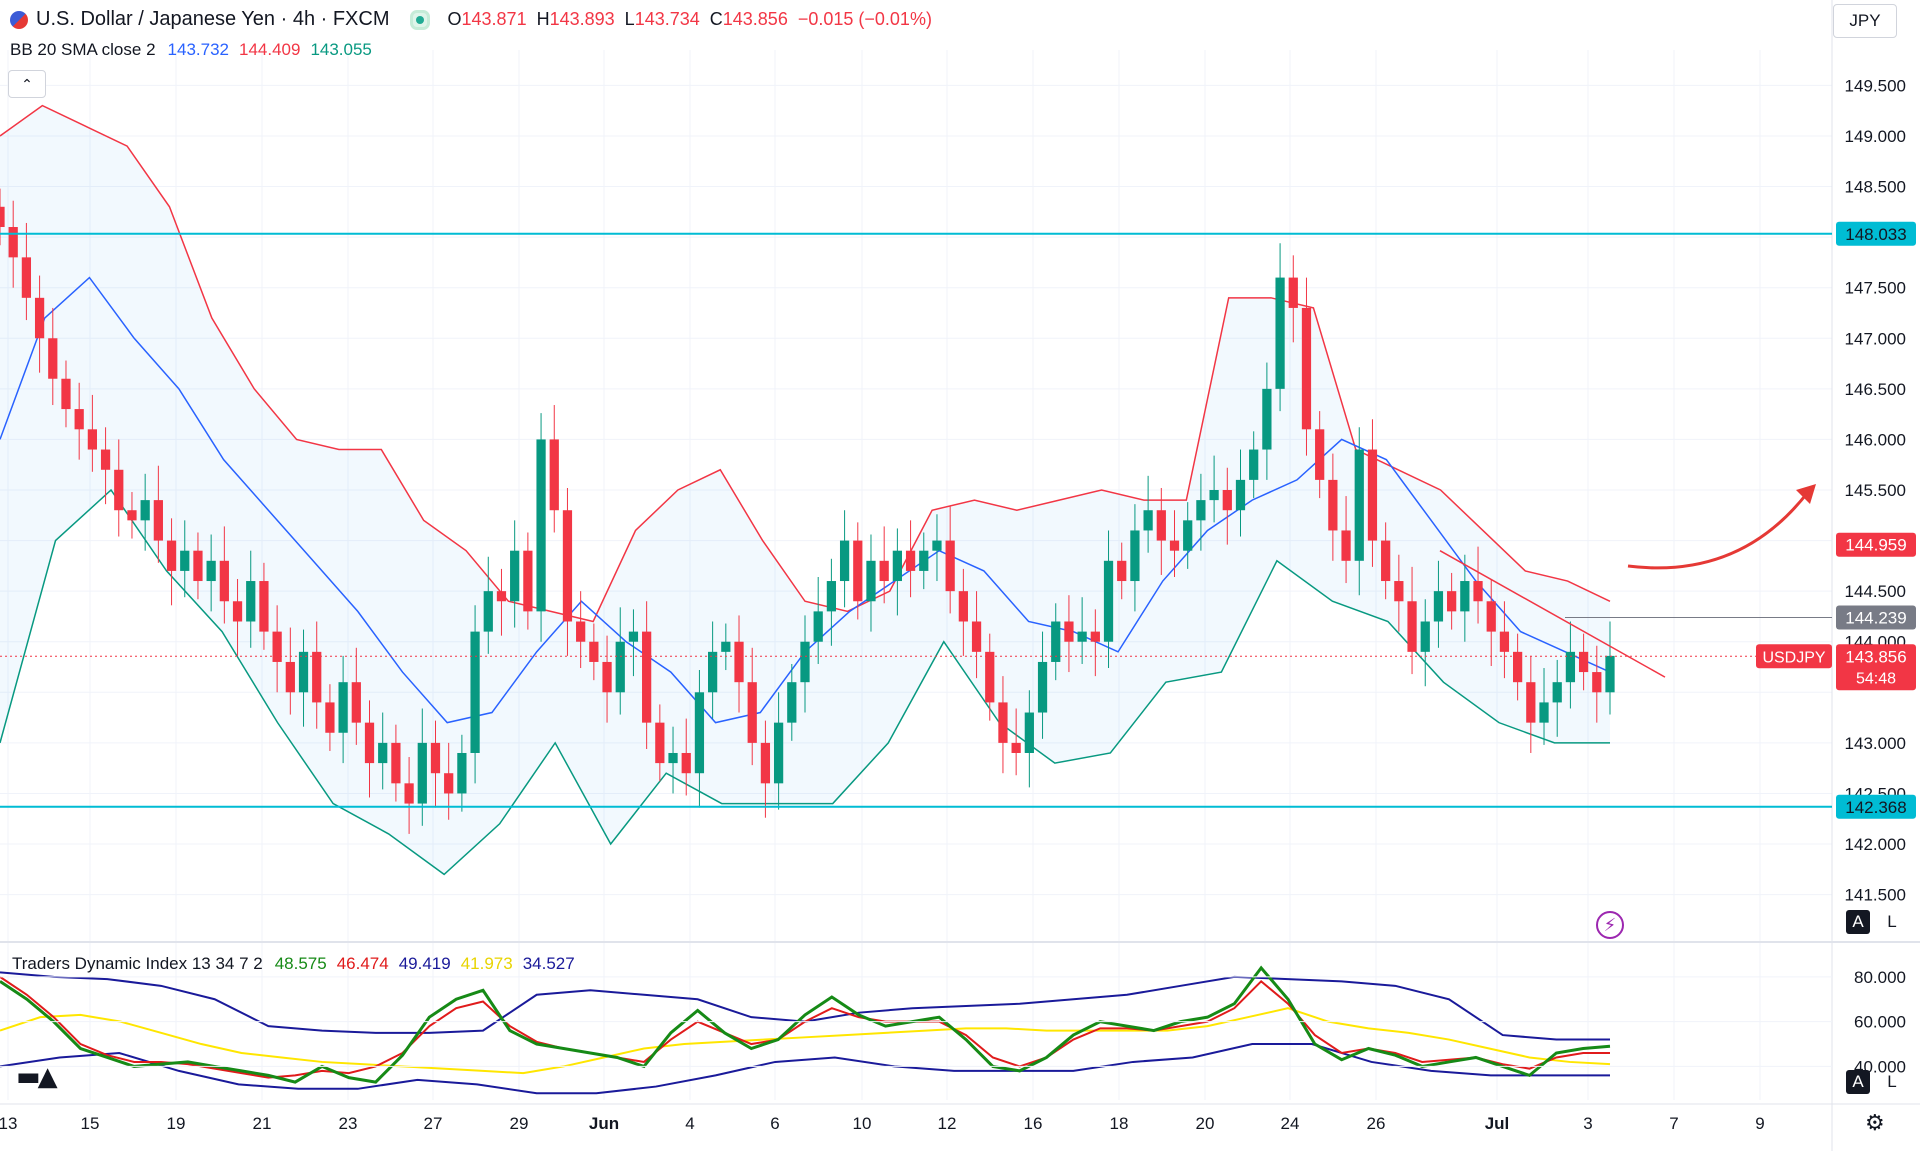 The height and width of the screenshot is (1151, 1920). I want to click on price-axis-label: 146.500, so click(1875, 389).